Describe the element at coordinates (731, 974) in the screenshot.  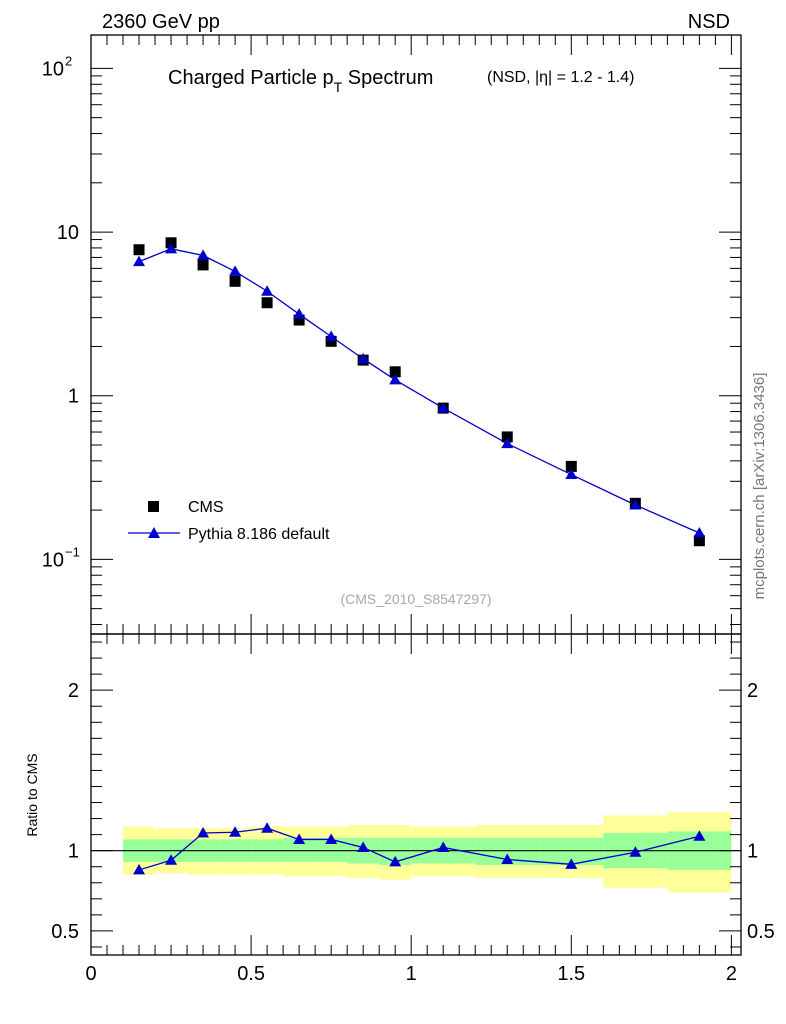
I see `x-tick-label: 2` at that location.